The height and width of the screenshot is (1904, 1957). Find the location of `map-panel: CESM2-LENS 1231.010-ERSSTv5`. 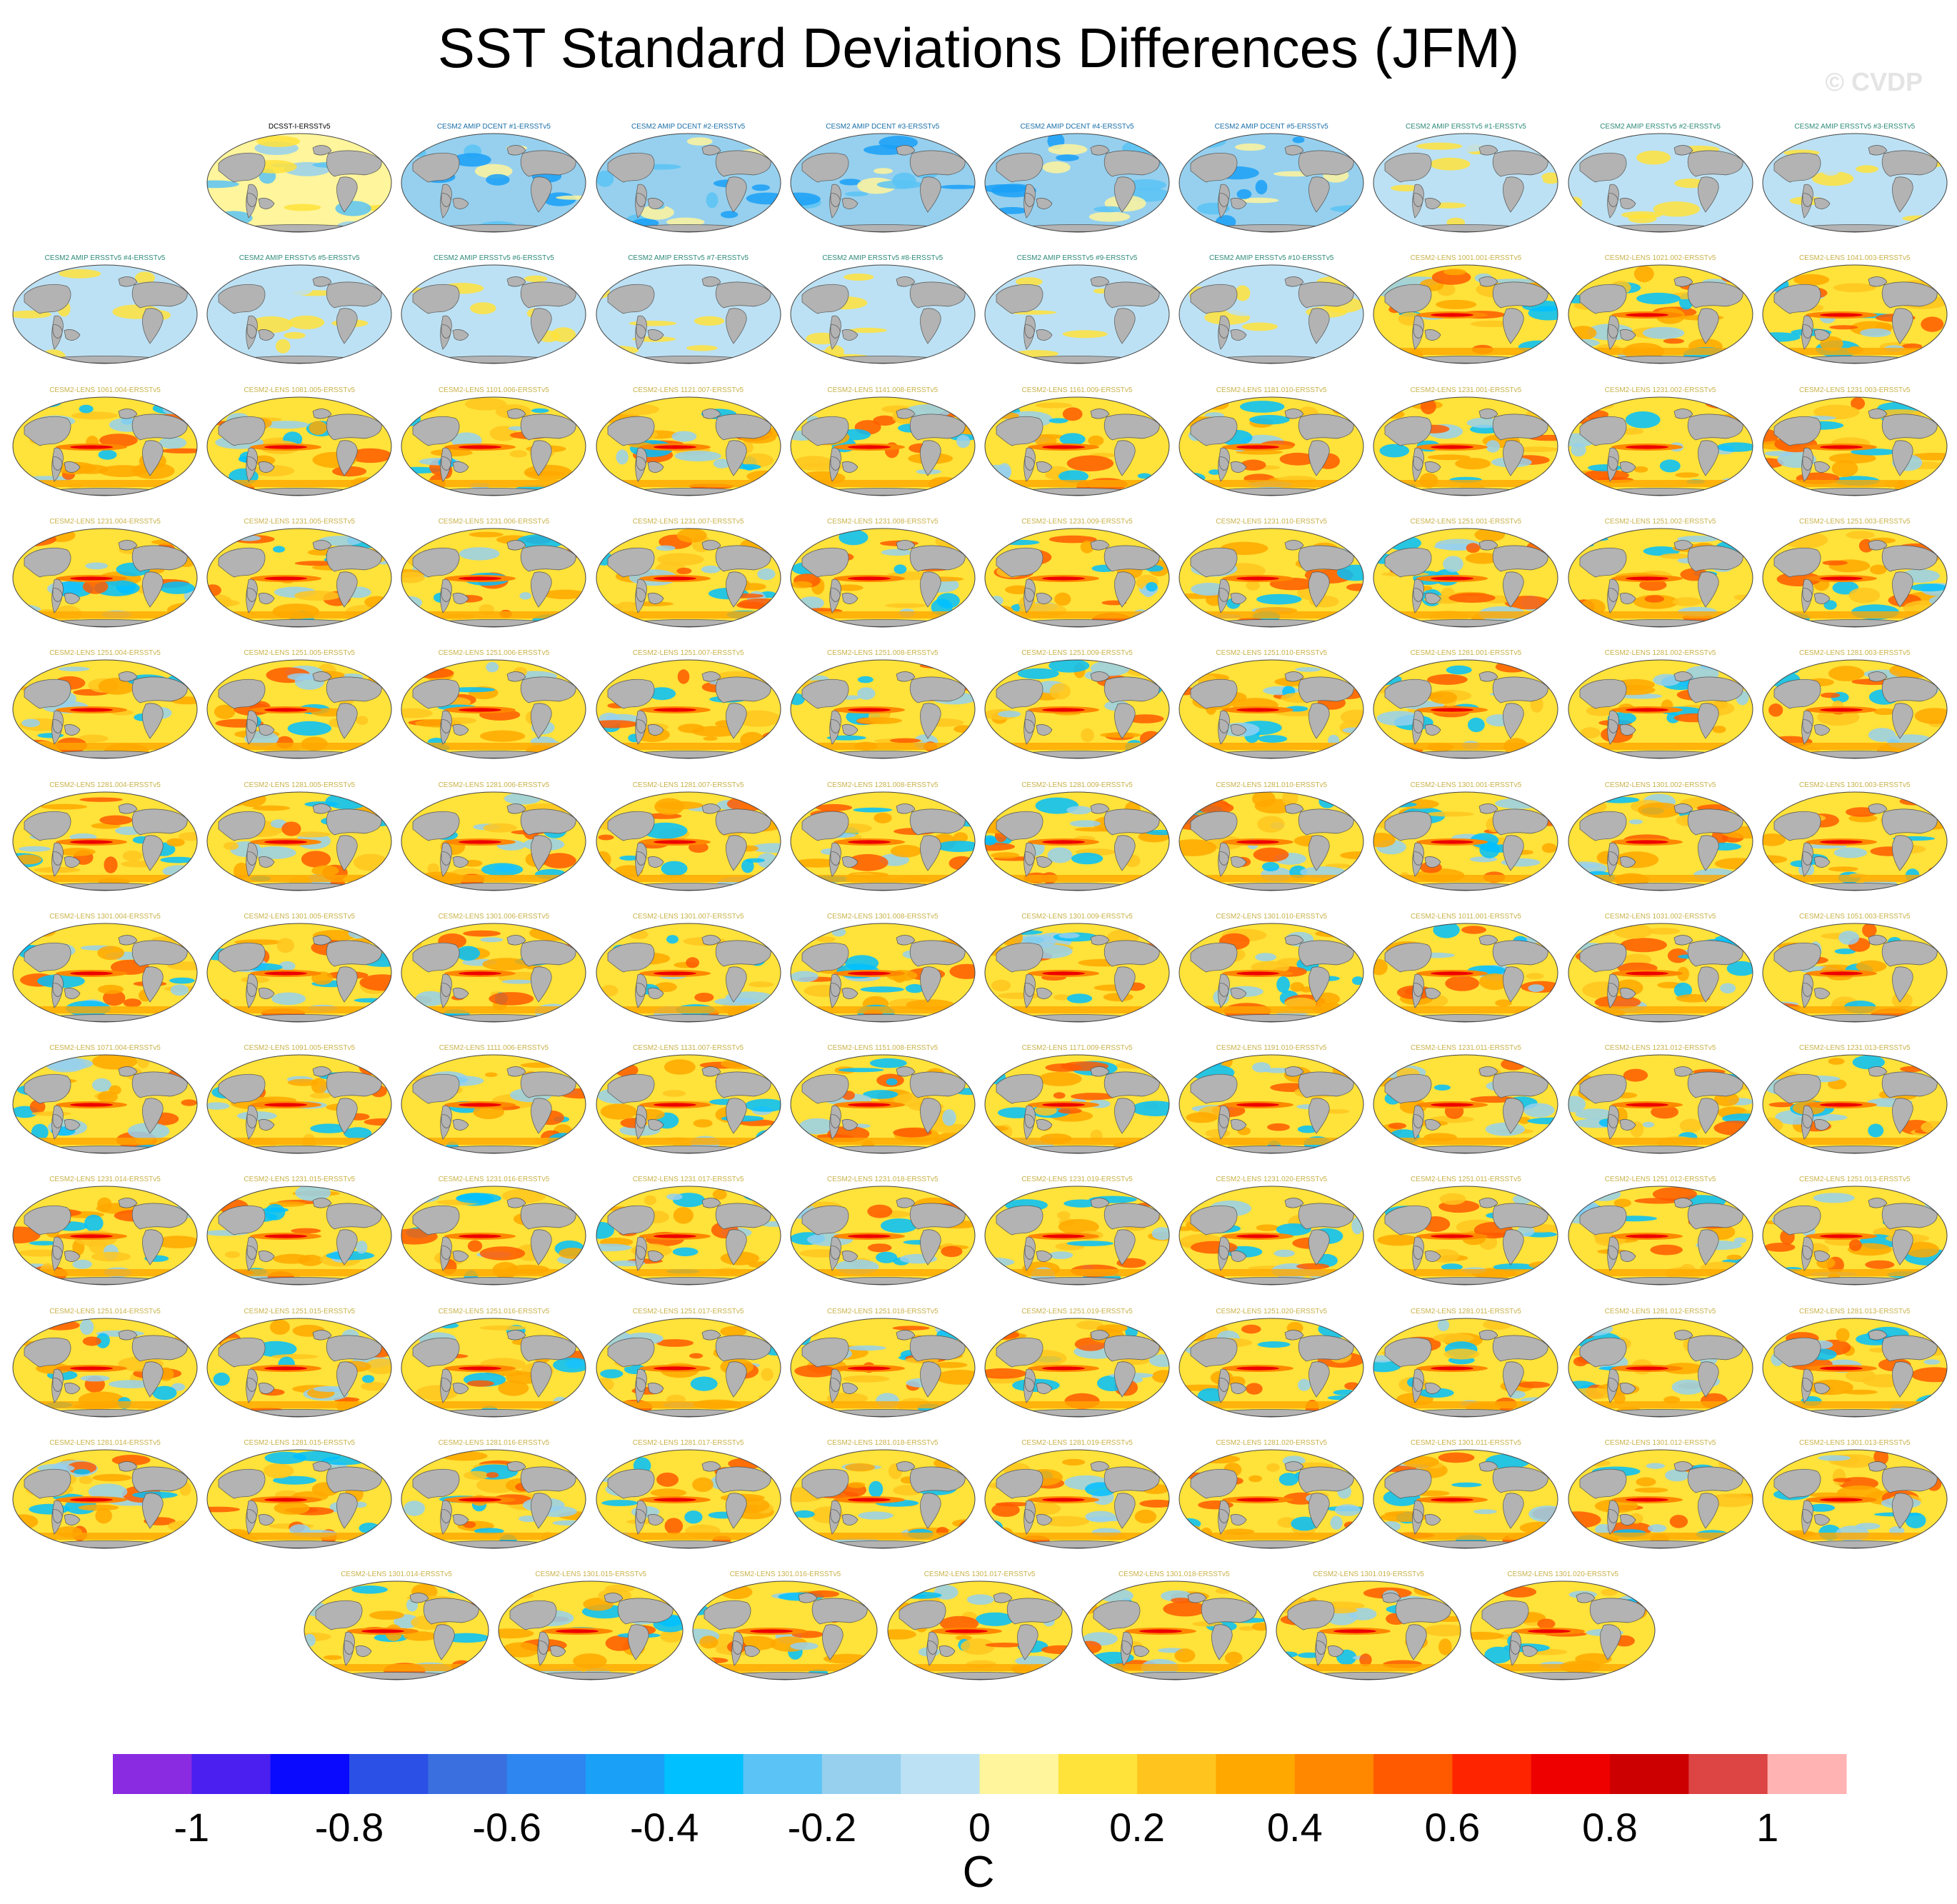

map-panel: CESM2-LENS 1231.010-ERSSTv5 is located at coordinates (1271, 582).